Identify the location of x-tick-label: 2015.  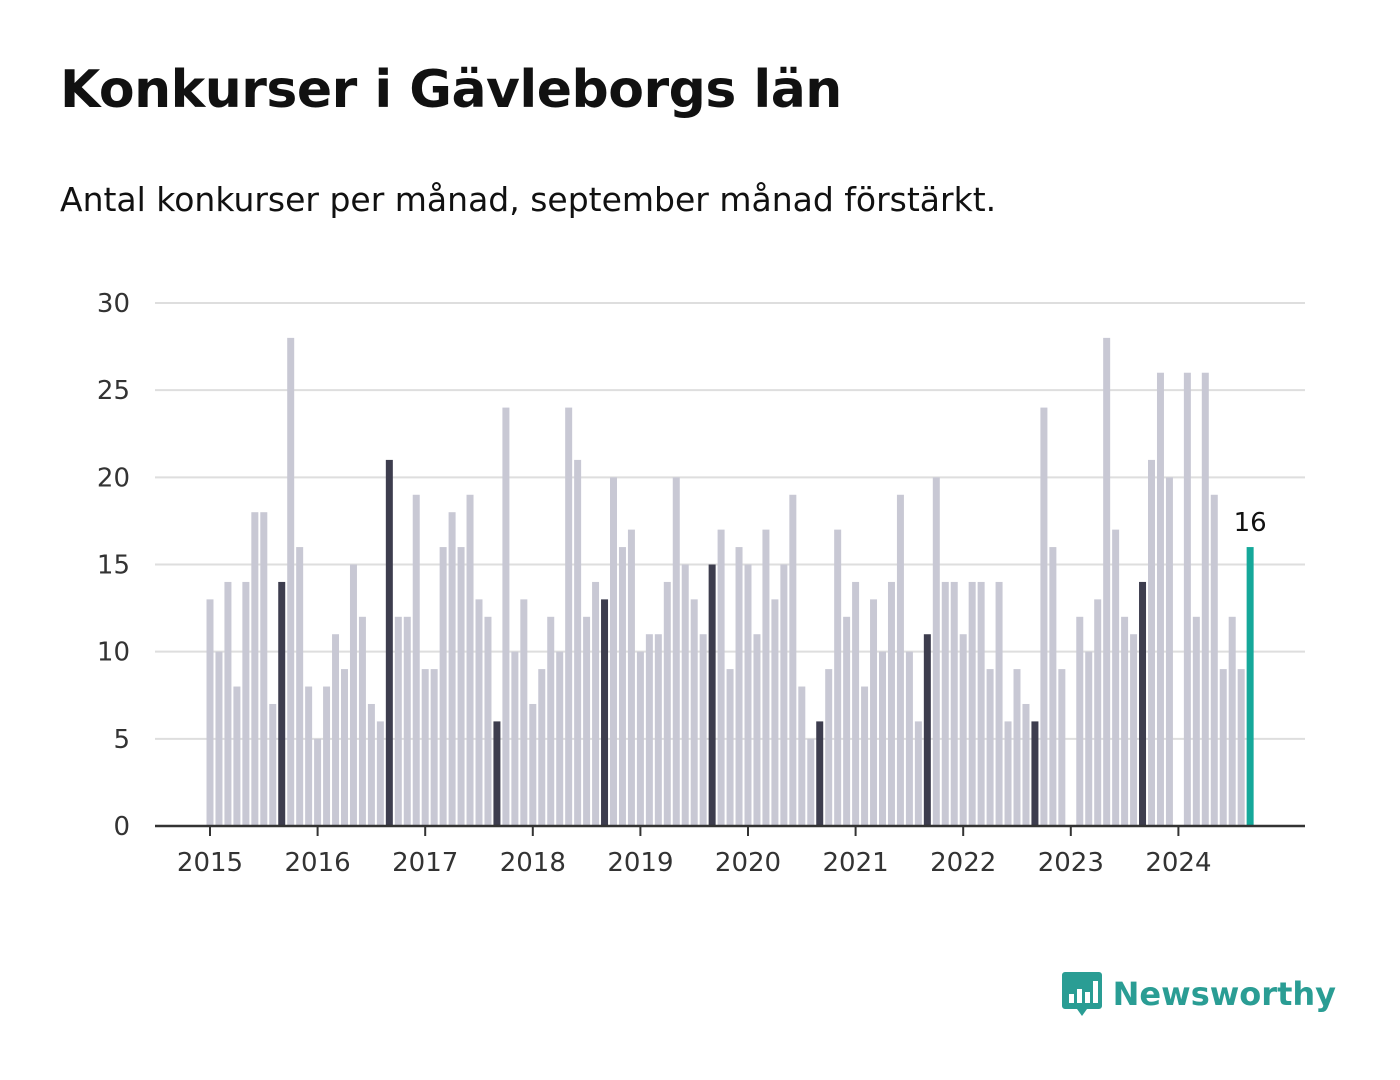
(210, 863).